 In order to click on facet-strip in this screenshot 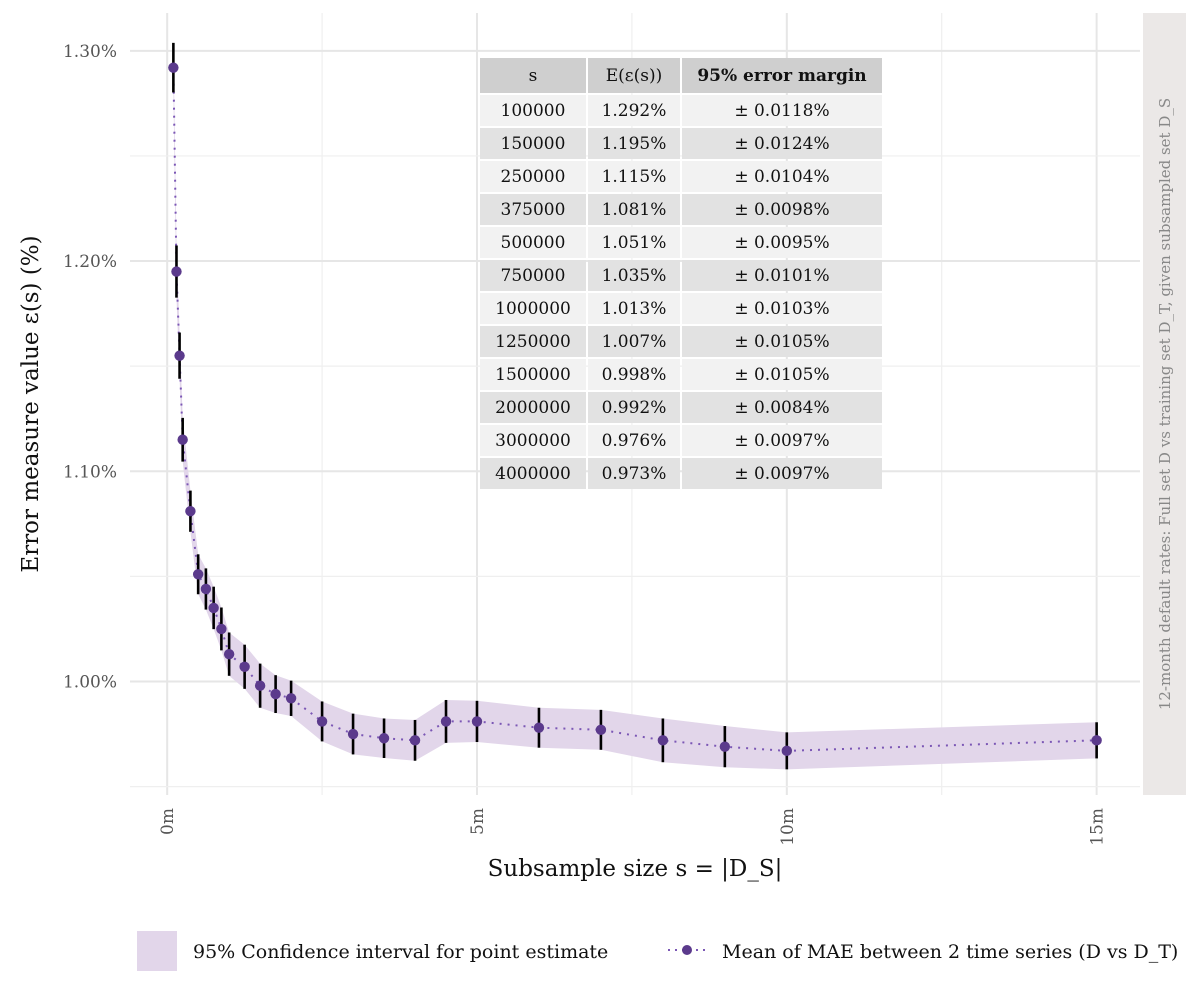, I will do `click(1164, 404)`.